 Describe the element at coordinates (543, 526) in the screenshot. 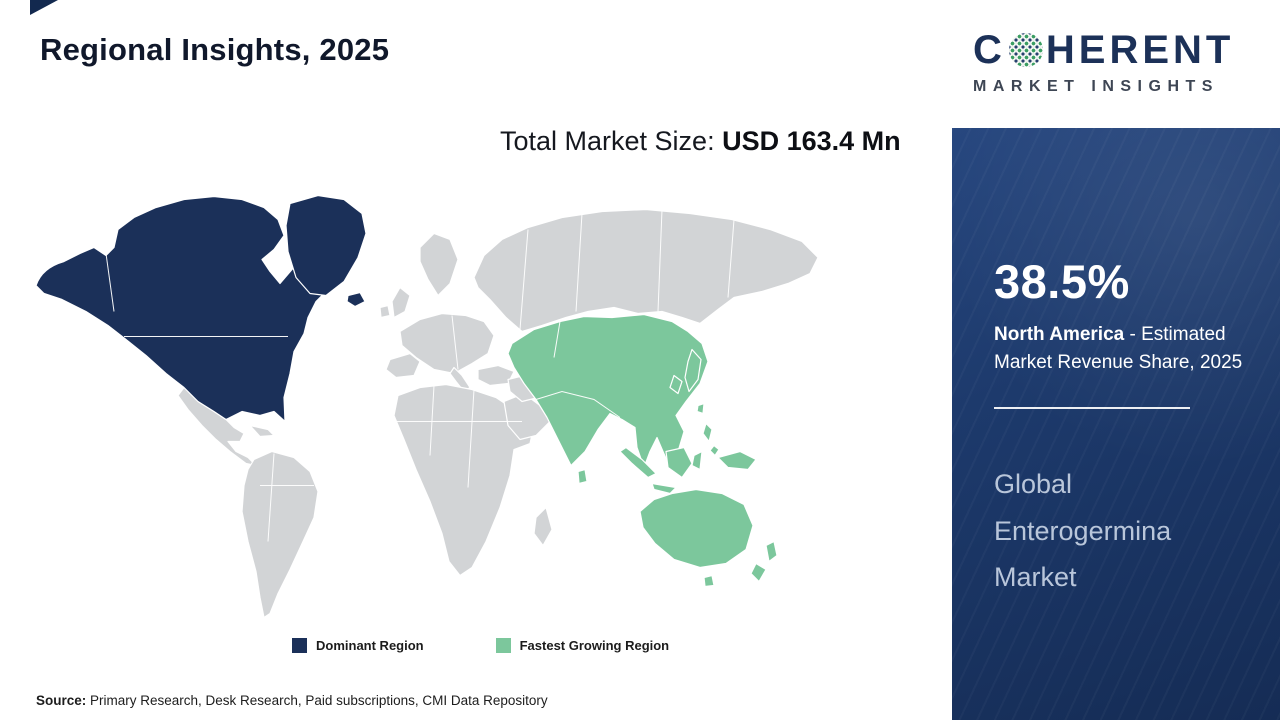

I see `madagascar-region` at that location.